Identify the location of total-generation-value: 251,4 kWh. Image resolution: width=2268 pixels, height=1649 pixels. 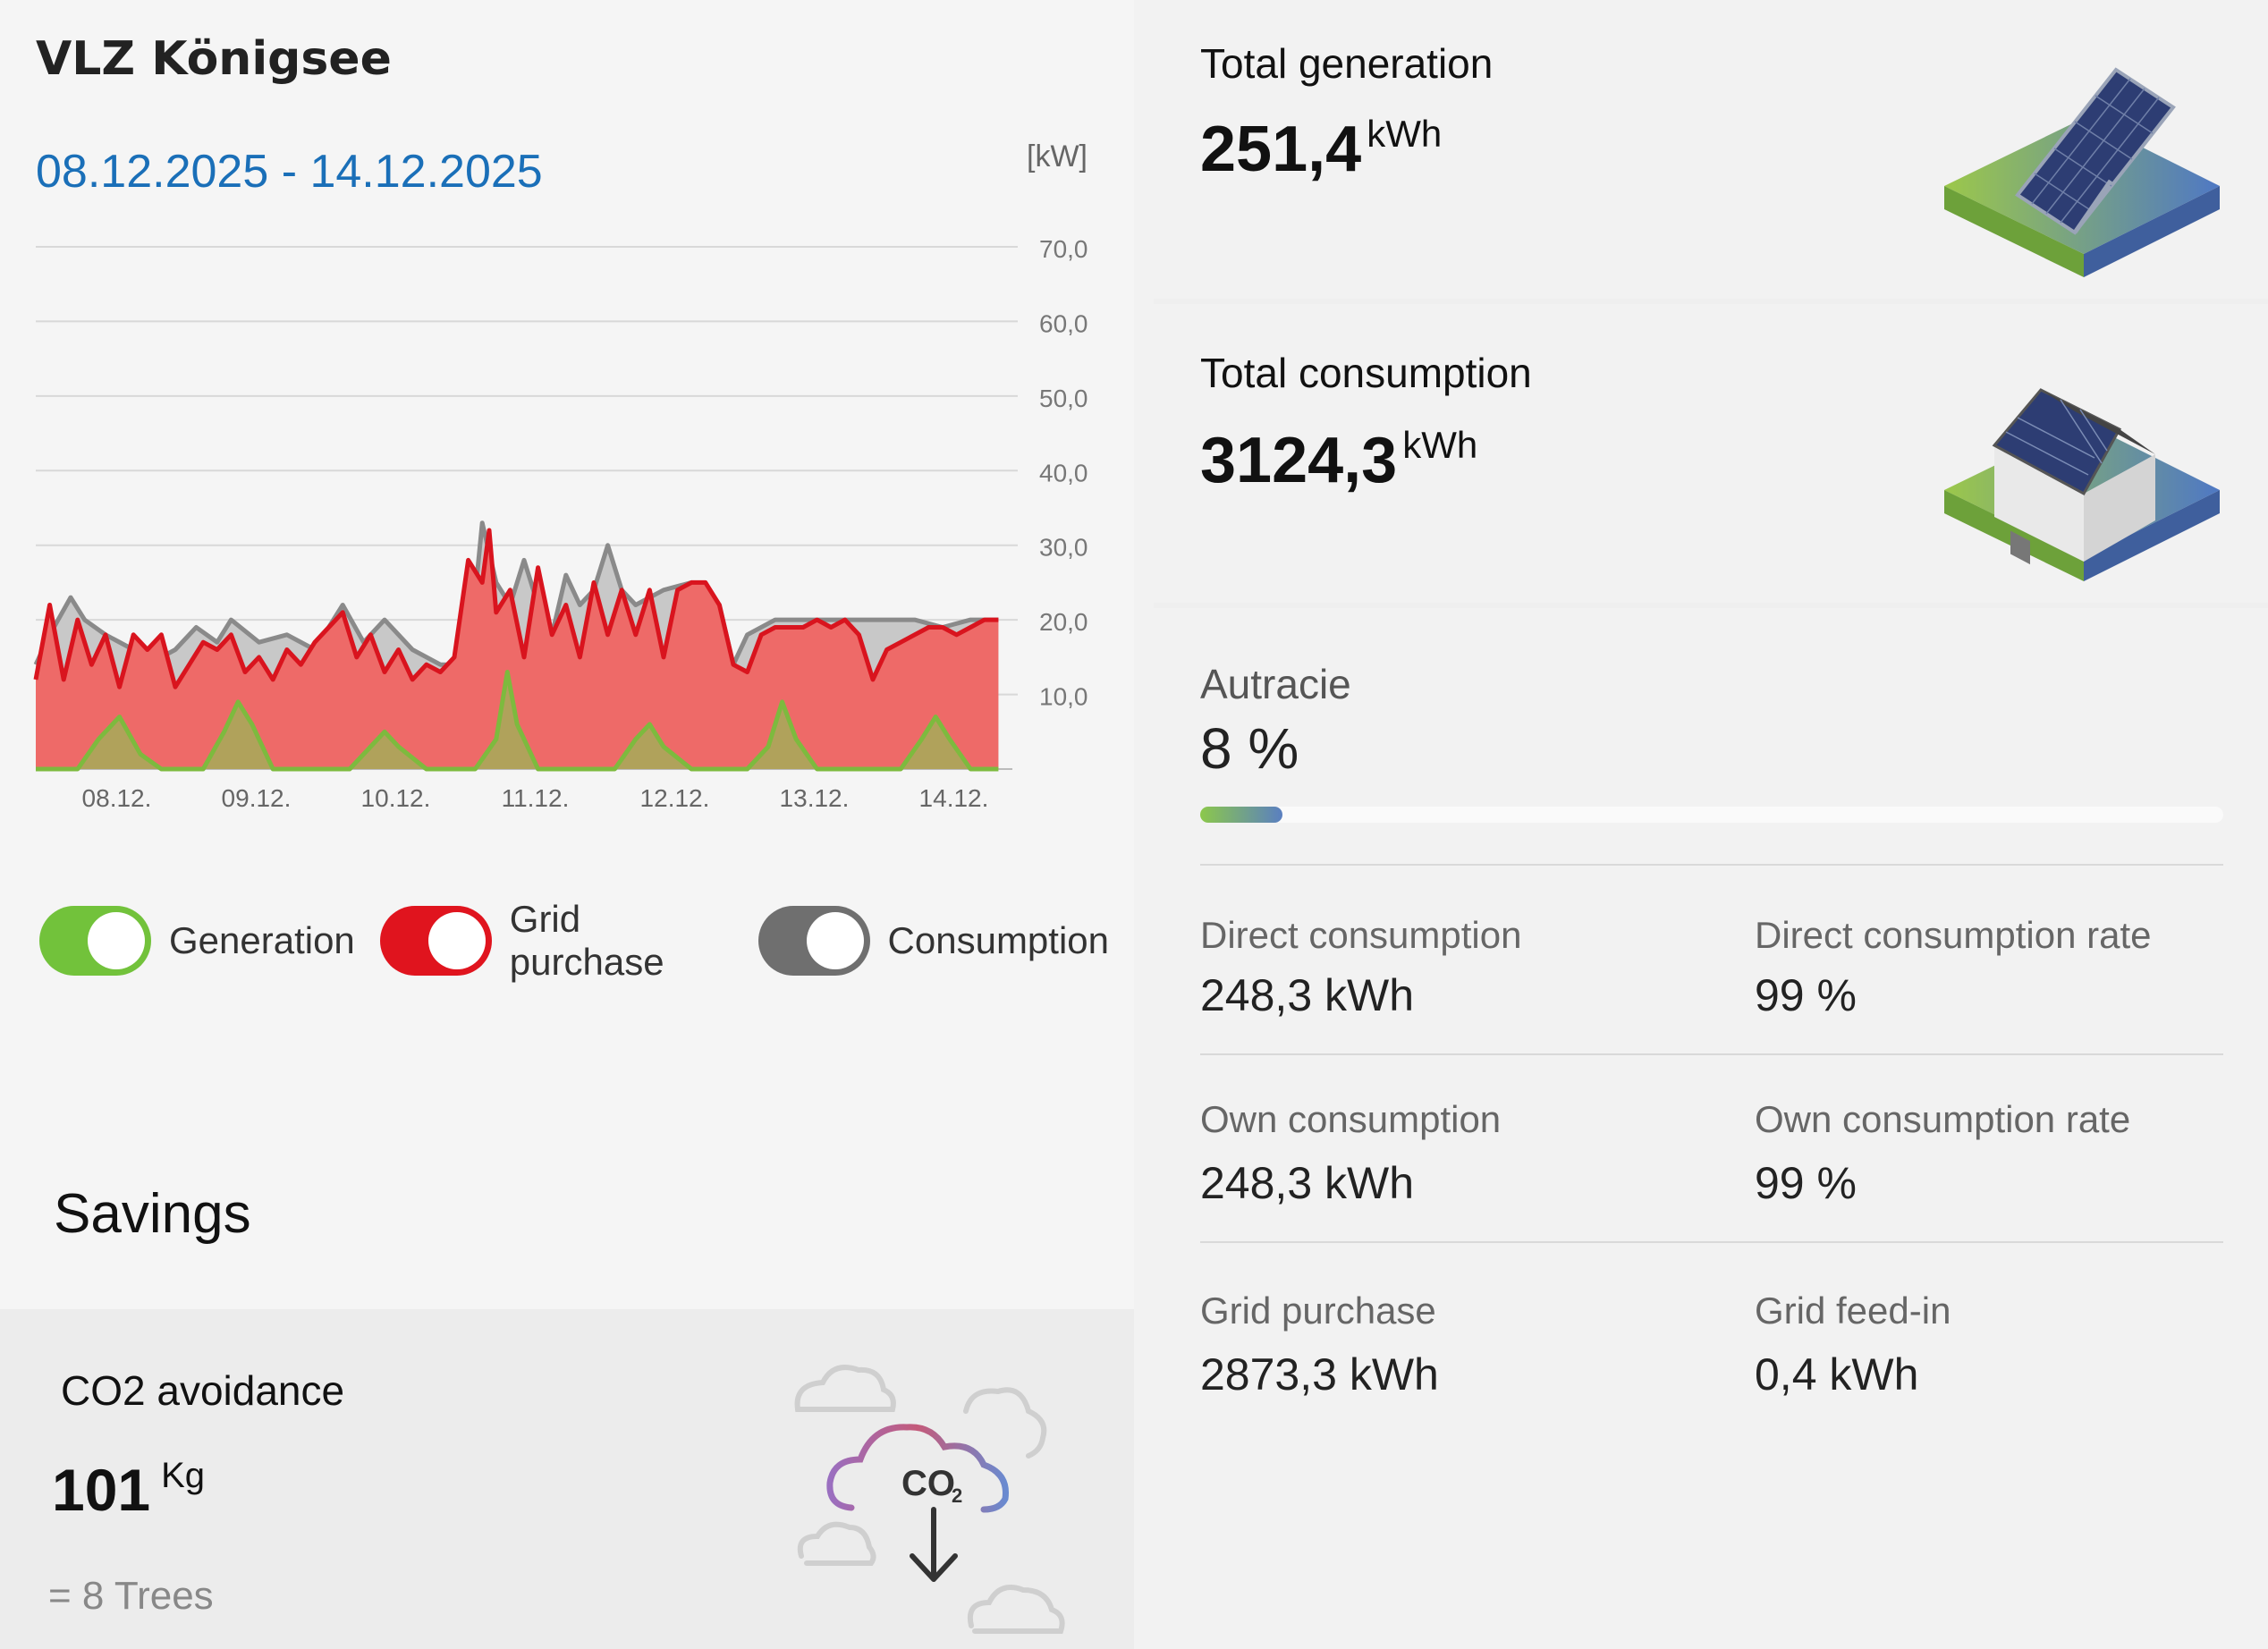
(1321, 149).